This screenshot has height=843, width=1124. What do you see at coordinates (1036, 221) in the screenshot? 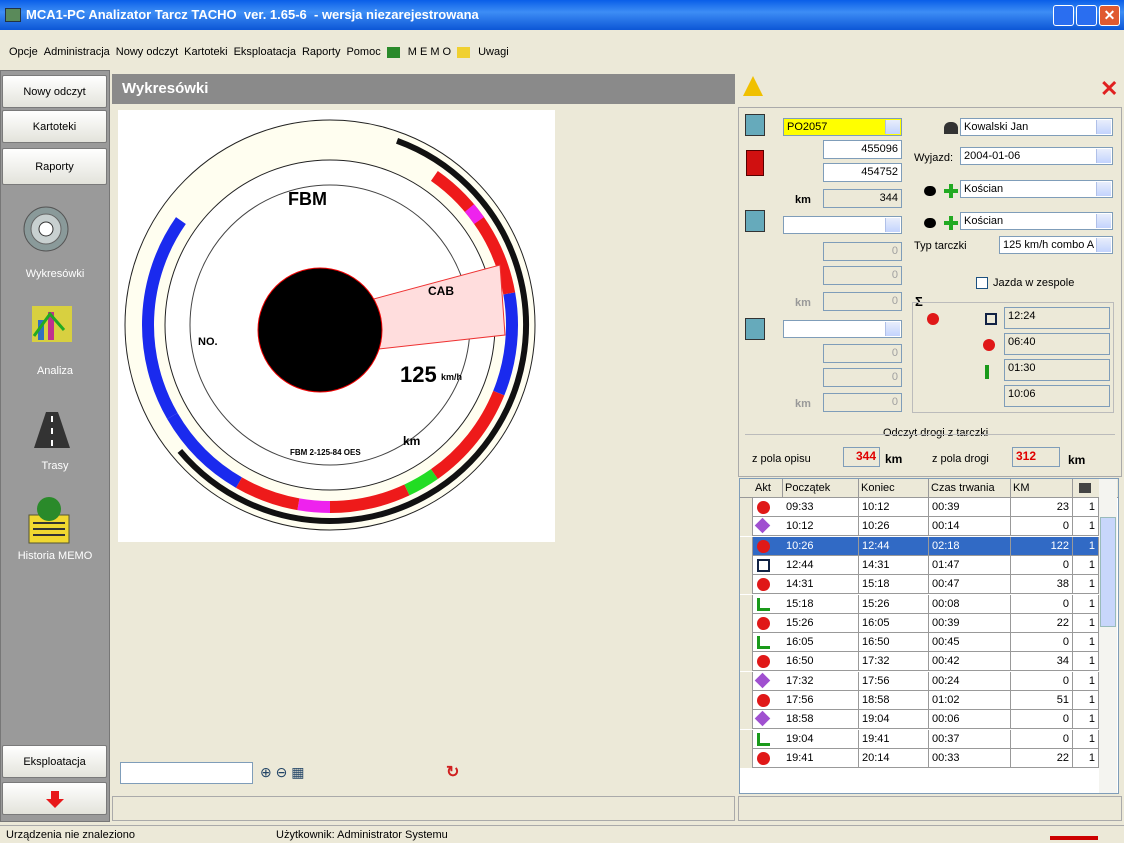
I see `to-combo: Kościan` at bounding box center [1036, 221].